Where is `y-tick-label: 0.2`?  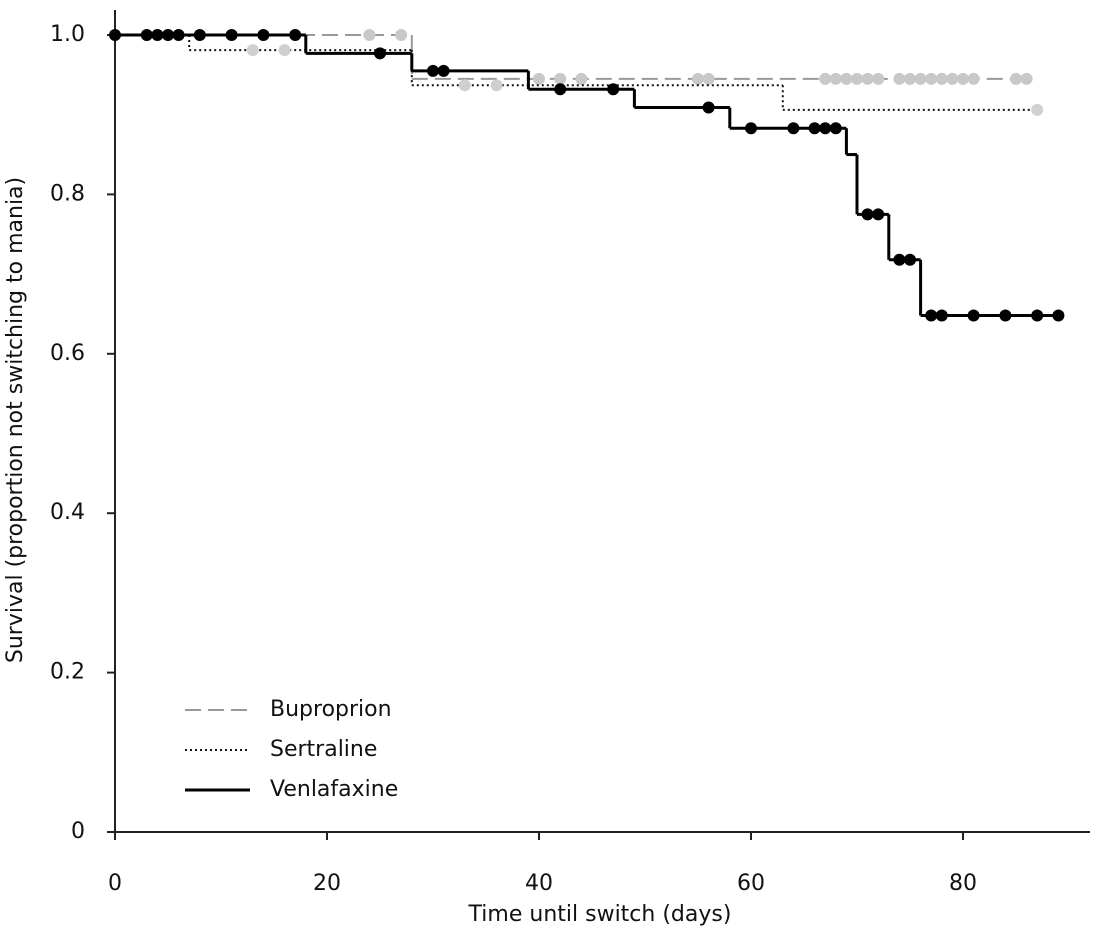
y-tick-label: 0.2 is located at coordinates (67, 672).